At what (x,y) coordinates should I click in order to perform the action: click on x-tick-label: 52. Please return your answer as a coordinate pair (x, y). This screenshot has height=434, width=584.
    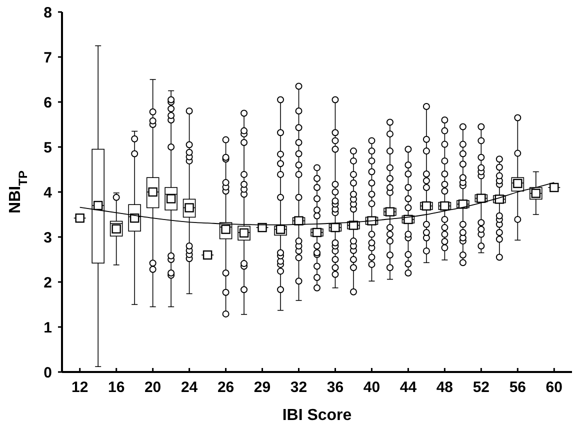
    Looking at the image, I should click on (481, 387).